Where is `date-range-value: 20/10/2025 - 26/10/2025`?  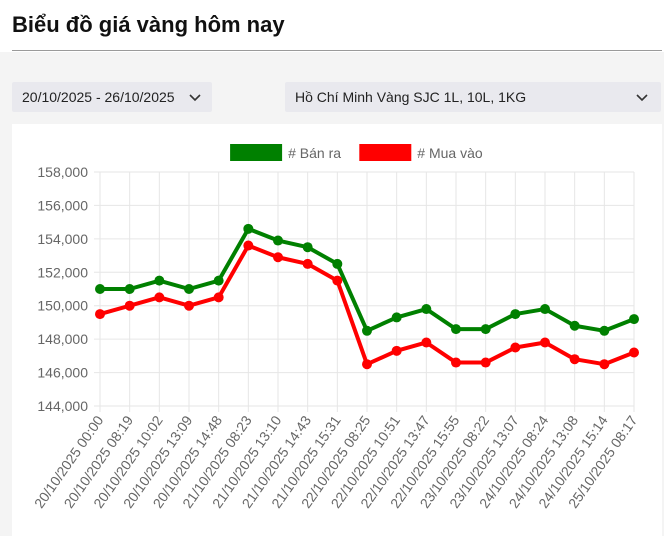 date-range-value: 20/10/2025 - 26/10/2025 is located at coordinates (98, 97).